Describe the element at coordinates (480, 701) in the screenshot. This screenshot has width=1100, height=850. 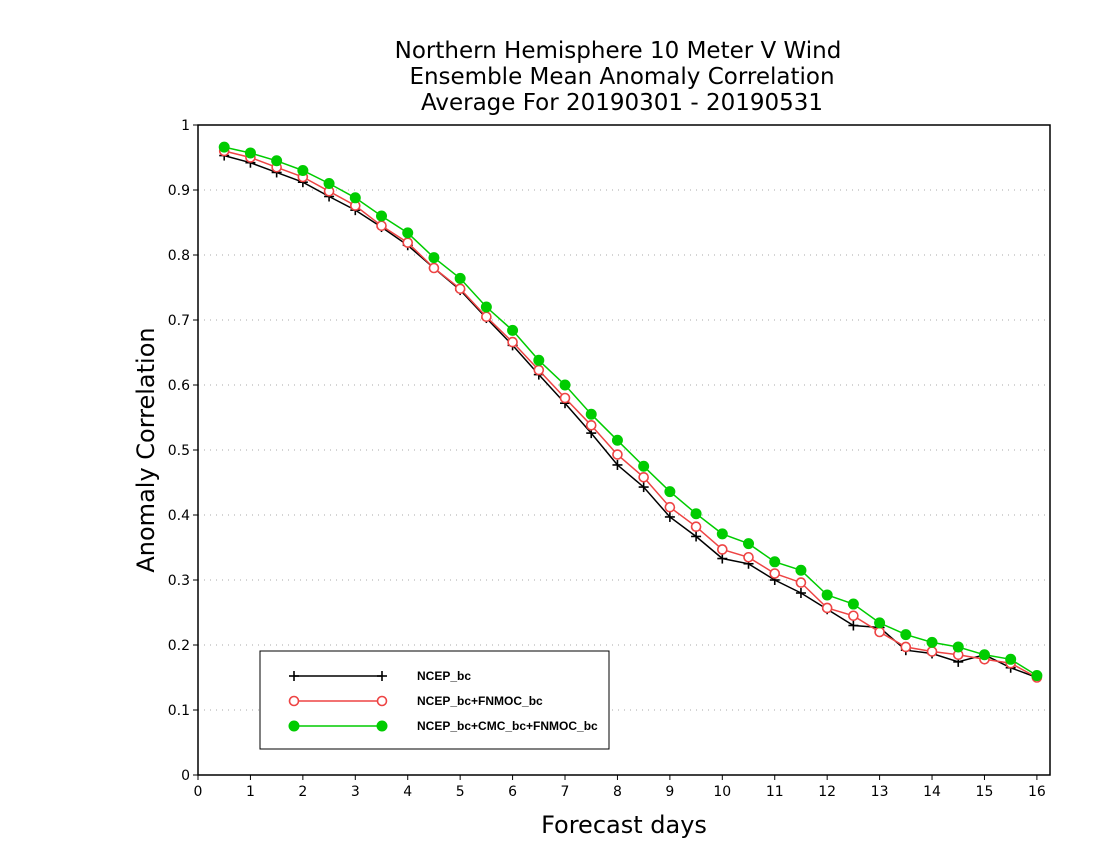
I see `legend-label: NCEP_bc+FNMOC_bc` at that location.